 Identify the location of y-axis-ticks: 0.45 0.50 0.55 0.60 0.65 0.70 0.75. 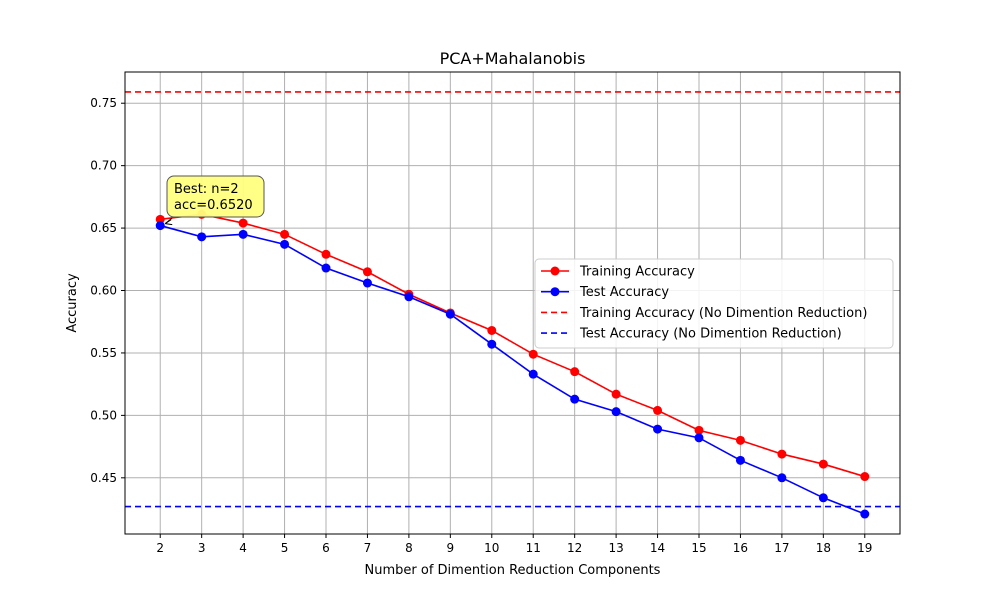
(107, 290).